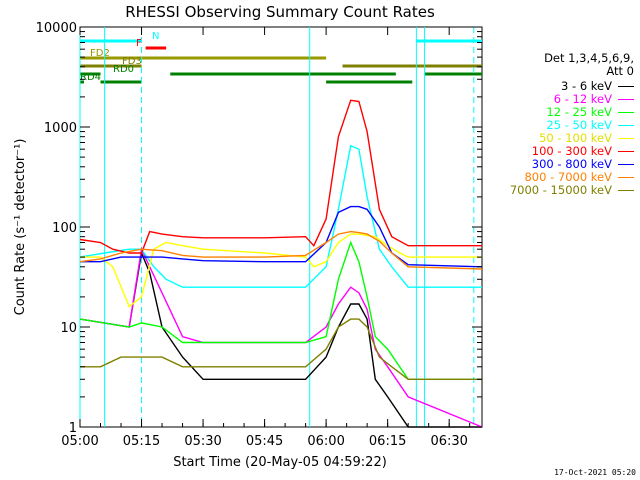 The width and height of the screenshot is (640, 480). I want to click on legend-label: 100 - 300 keV, so click(571, 151).